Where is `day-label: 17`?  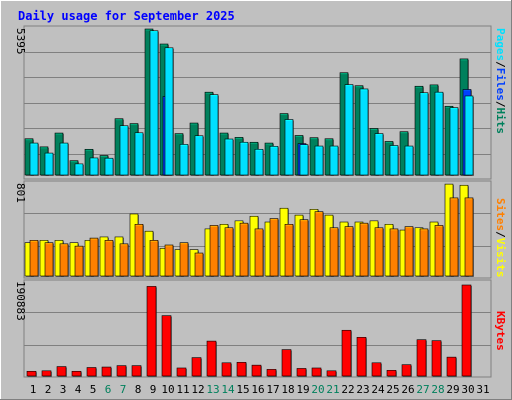 day-label: 17 is located at coordinates (272, 389).